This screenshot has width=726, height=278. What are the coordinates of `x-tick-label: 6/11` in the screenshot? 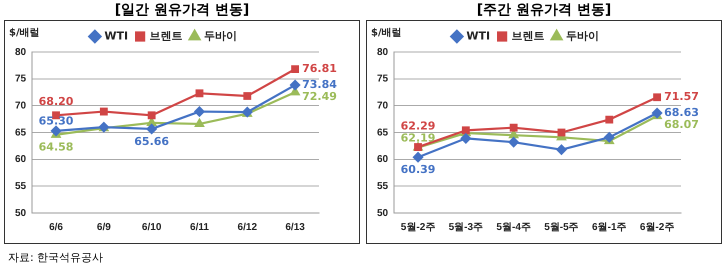 It's located at (200, 227).